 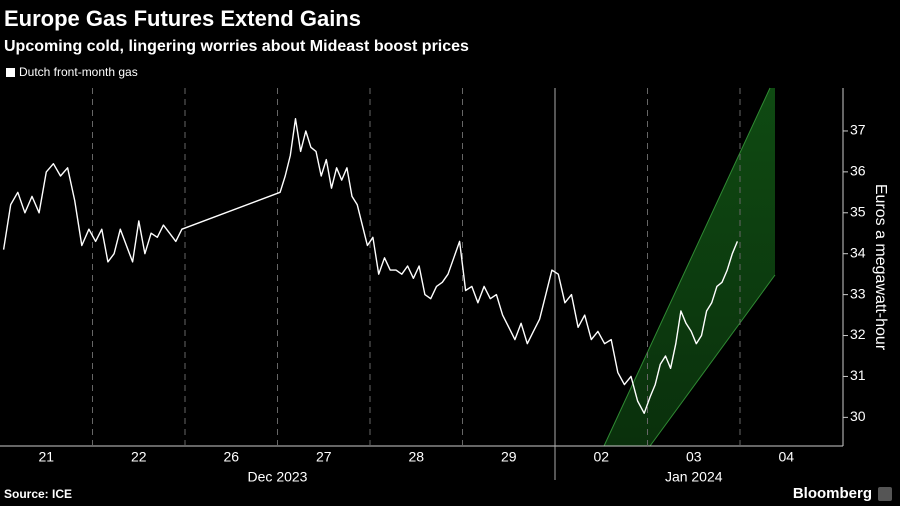 What do you see at coordinates (278, 477) in the screenshot?
I see `x-group-label: Dec 2023` at bounding box center [278, 477].